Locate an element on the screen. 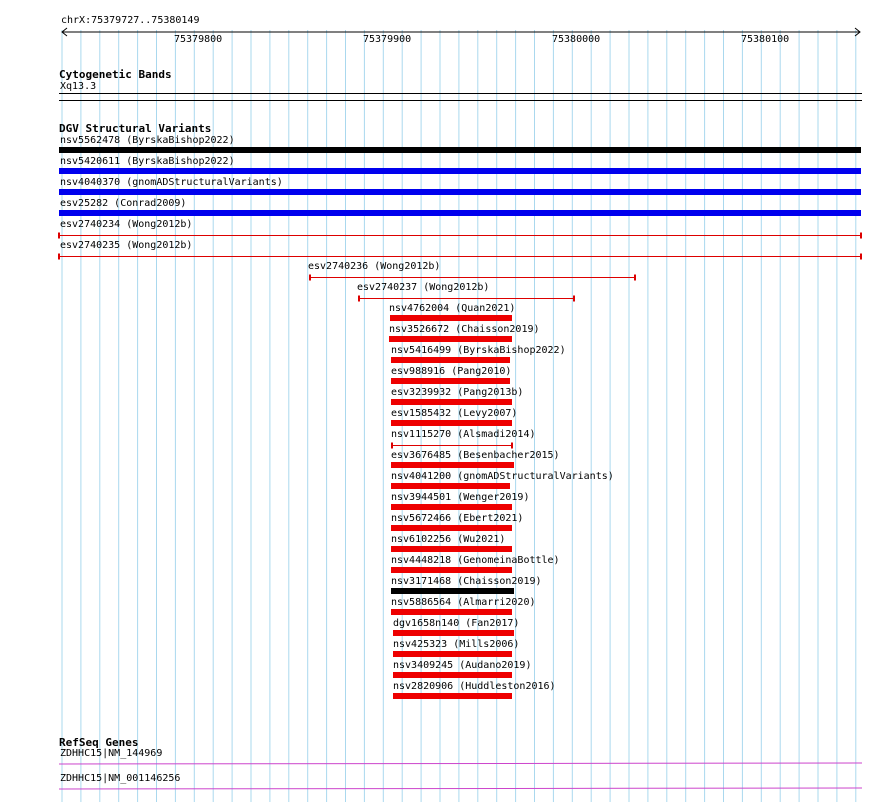 The height and width of the screenshot is (802, 890). dgv-feature-label: esv2740237 (Wong2012b) is located at coordinates (423, 287).